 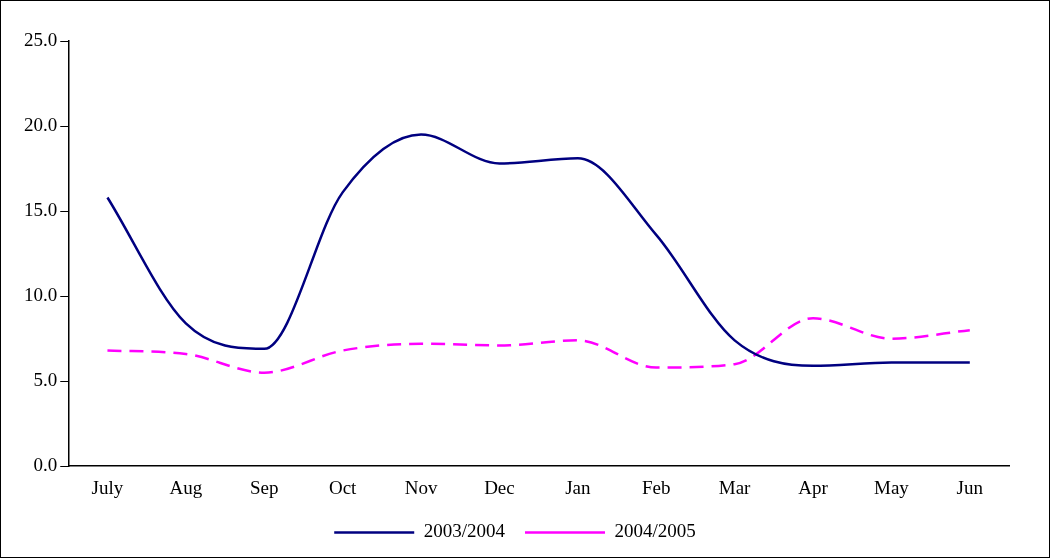 What do you see at coordinates (107, 487) in the screenshot?
I see `x-tick-label: July` at bounding box center [107, 487].